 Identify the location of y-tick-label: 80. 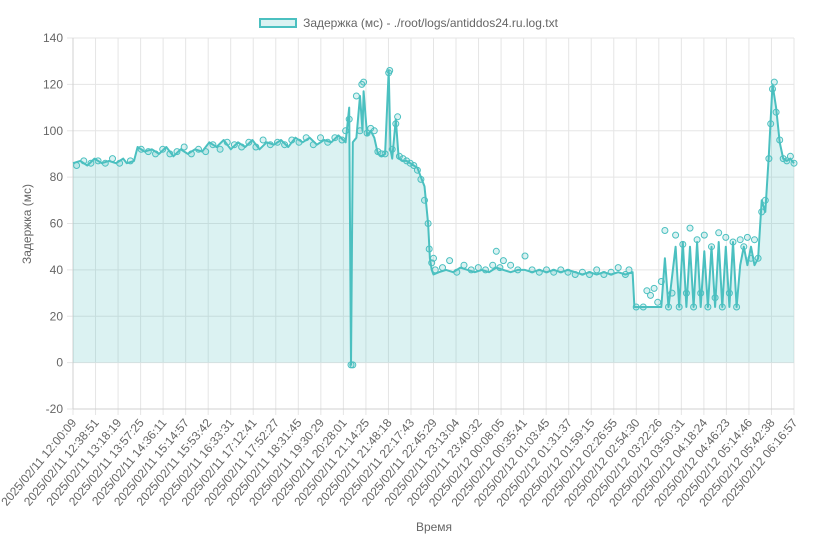
(57, 177).